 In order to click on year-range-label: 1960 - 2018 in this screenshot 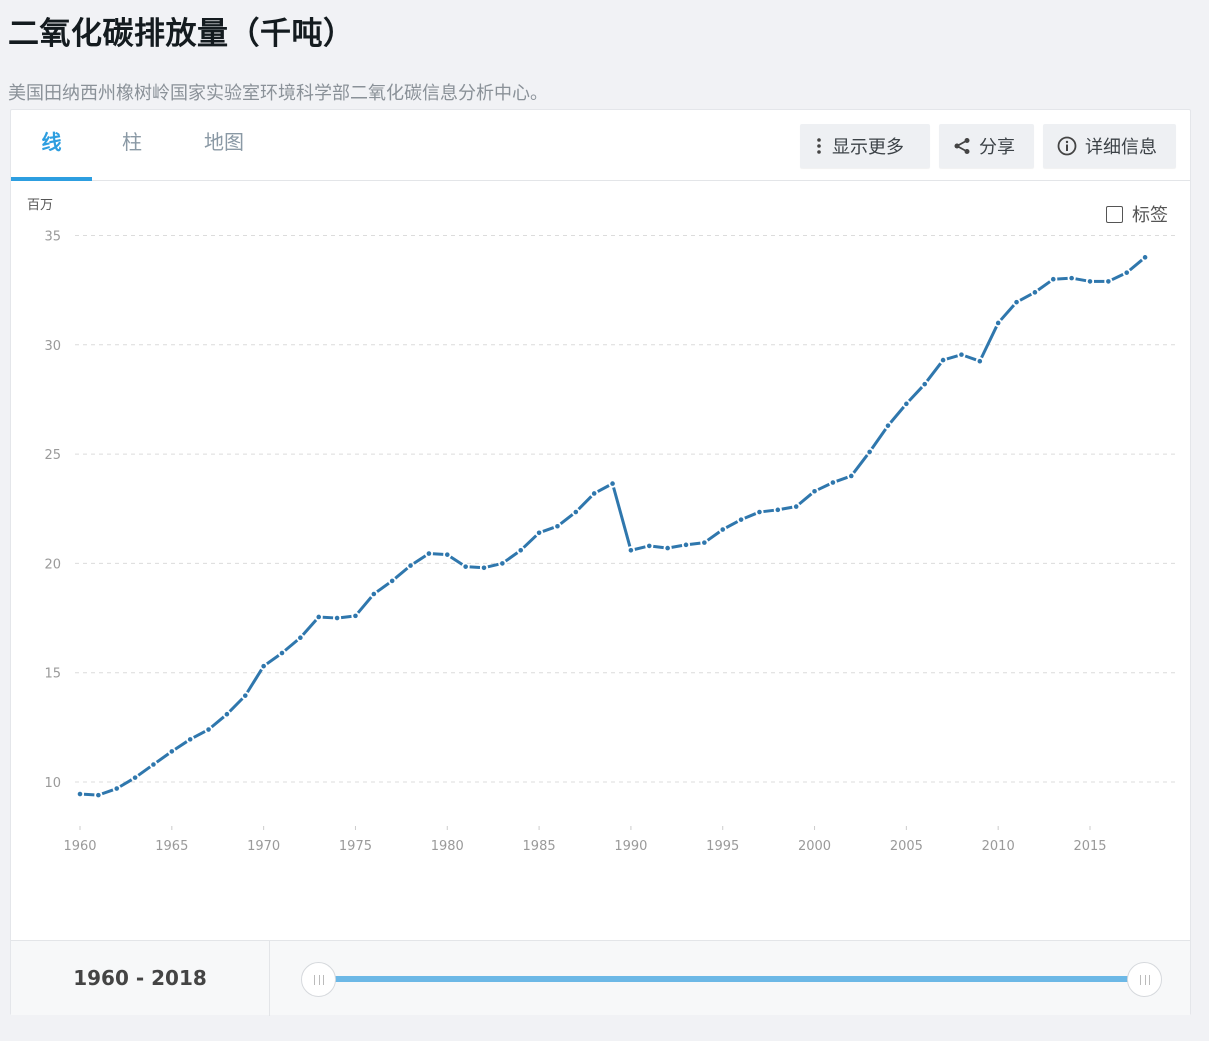, I will do `click(140, 978)`.